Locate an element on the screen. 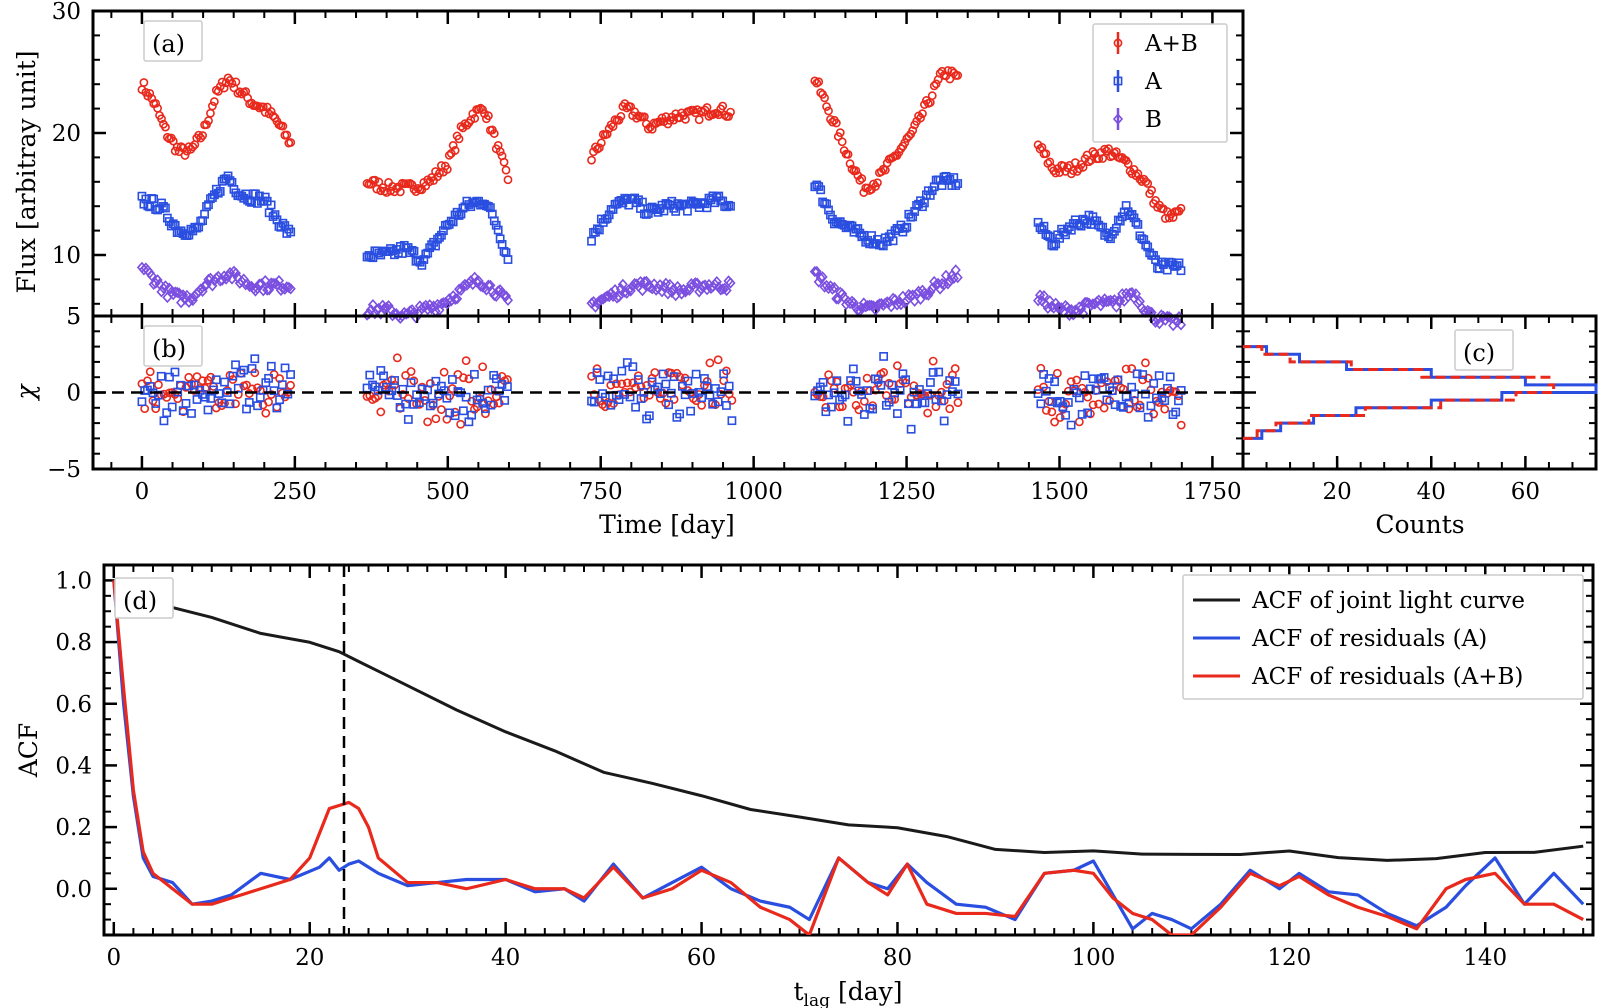  legend-label: B is located at coordinates (1153, 120).